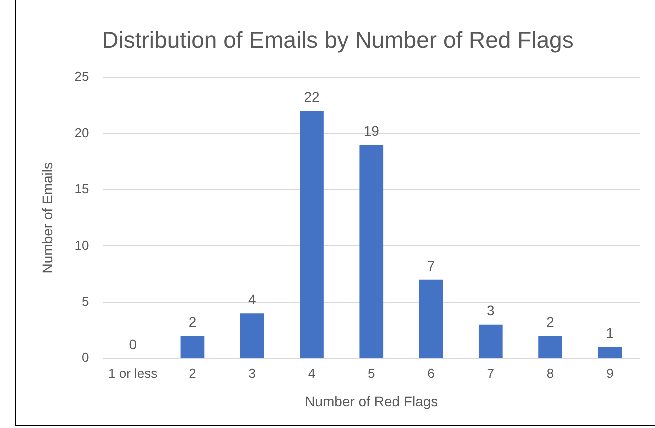  Describe the element at coordinates (550, 373) in the screenshot. I see `x-tick-label: 8` at that location.